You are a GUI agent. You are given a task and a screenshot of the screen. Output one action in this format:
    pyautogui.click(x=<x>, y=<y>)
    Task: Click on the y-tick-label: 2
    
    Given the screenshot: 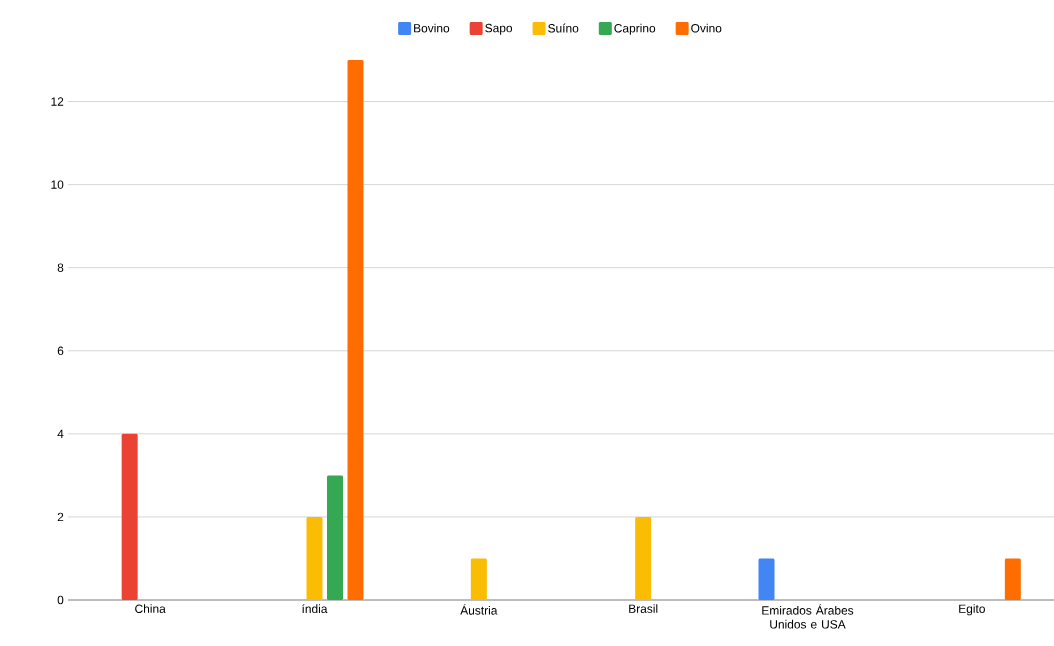 What is the action you would take?
    pyautogui.click(x=60, y=517)
    